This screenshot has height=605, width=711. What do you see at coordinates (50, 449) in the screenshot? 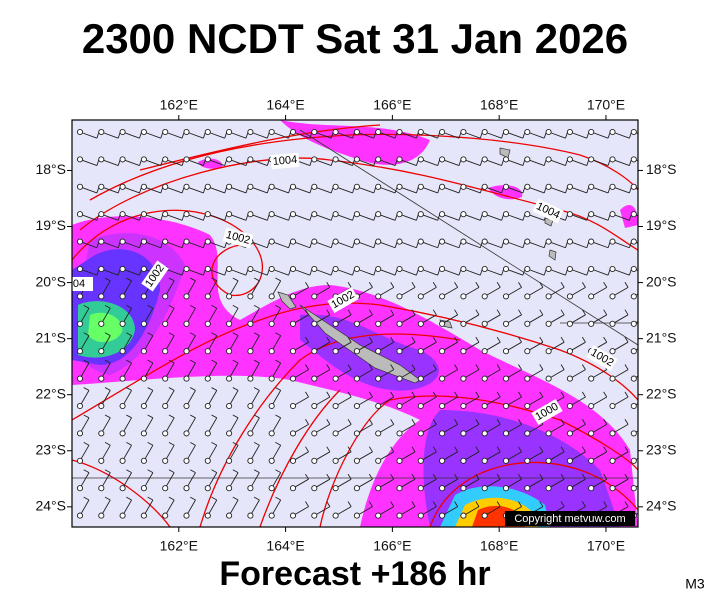
I see `lat-tick-label: 23°S` at bounding box center [50, 449].